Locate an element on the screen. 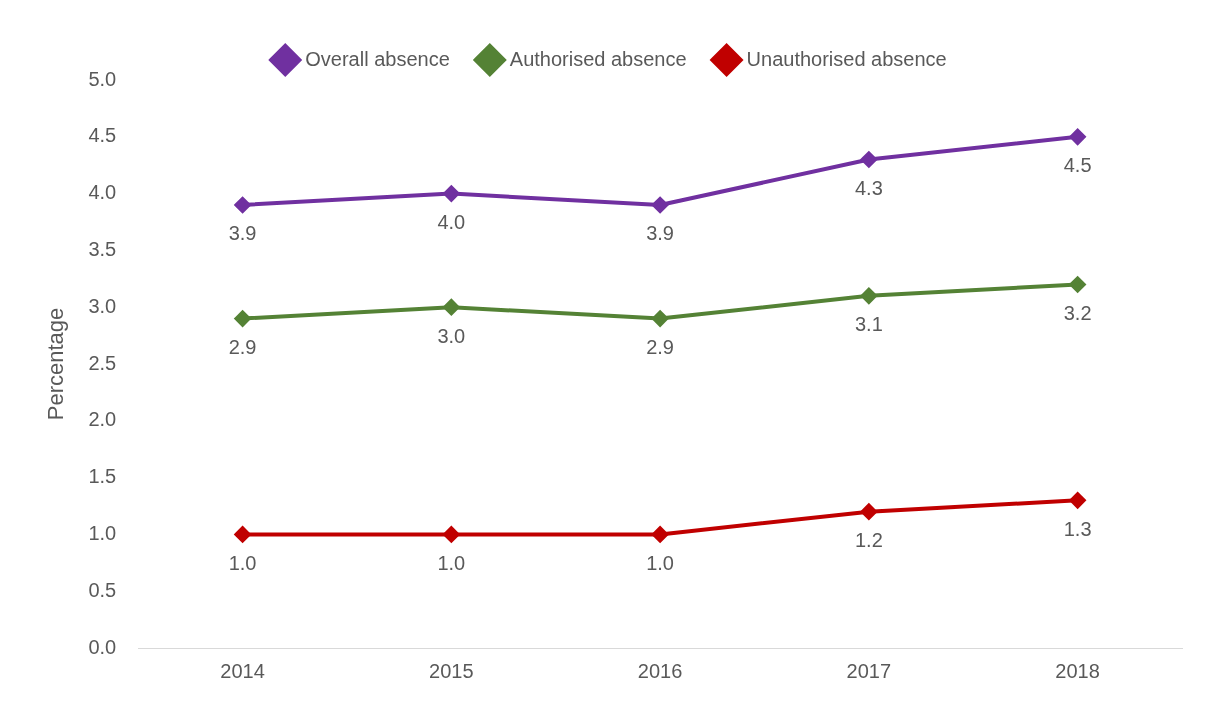 The width and height of the screenshot is (1222, 706). y-tick-label: 5.0 is located at coordinates (102, 78).